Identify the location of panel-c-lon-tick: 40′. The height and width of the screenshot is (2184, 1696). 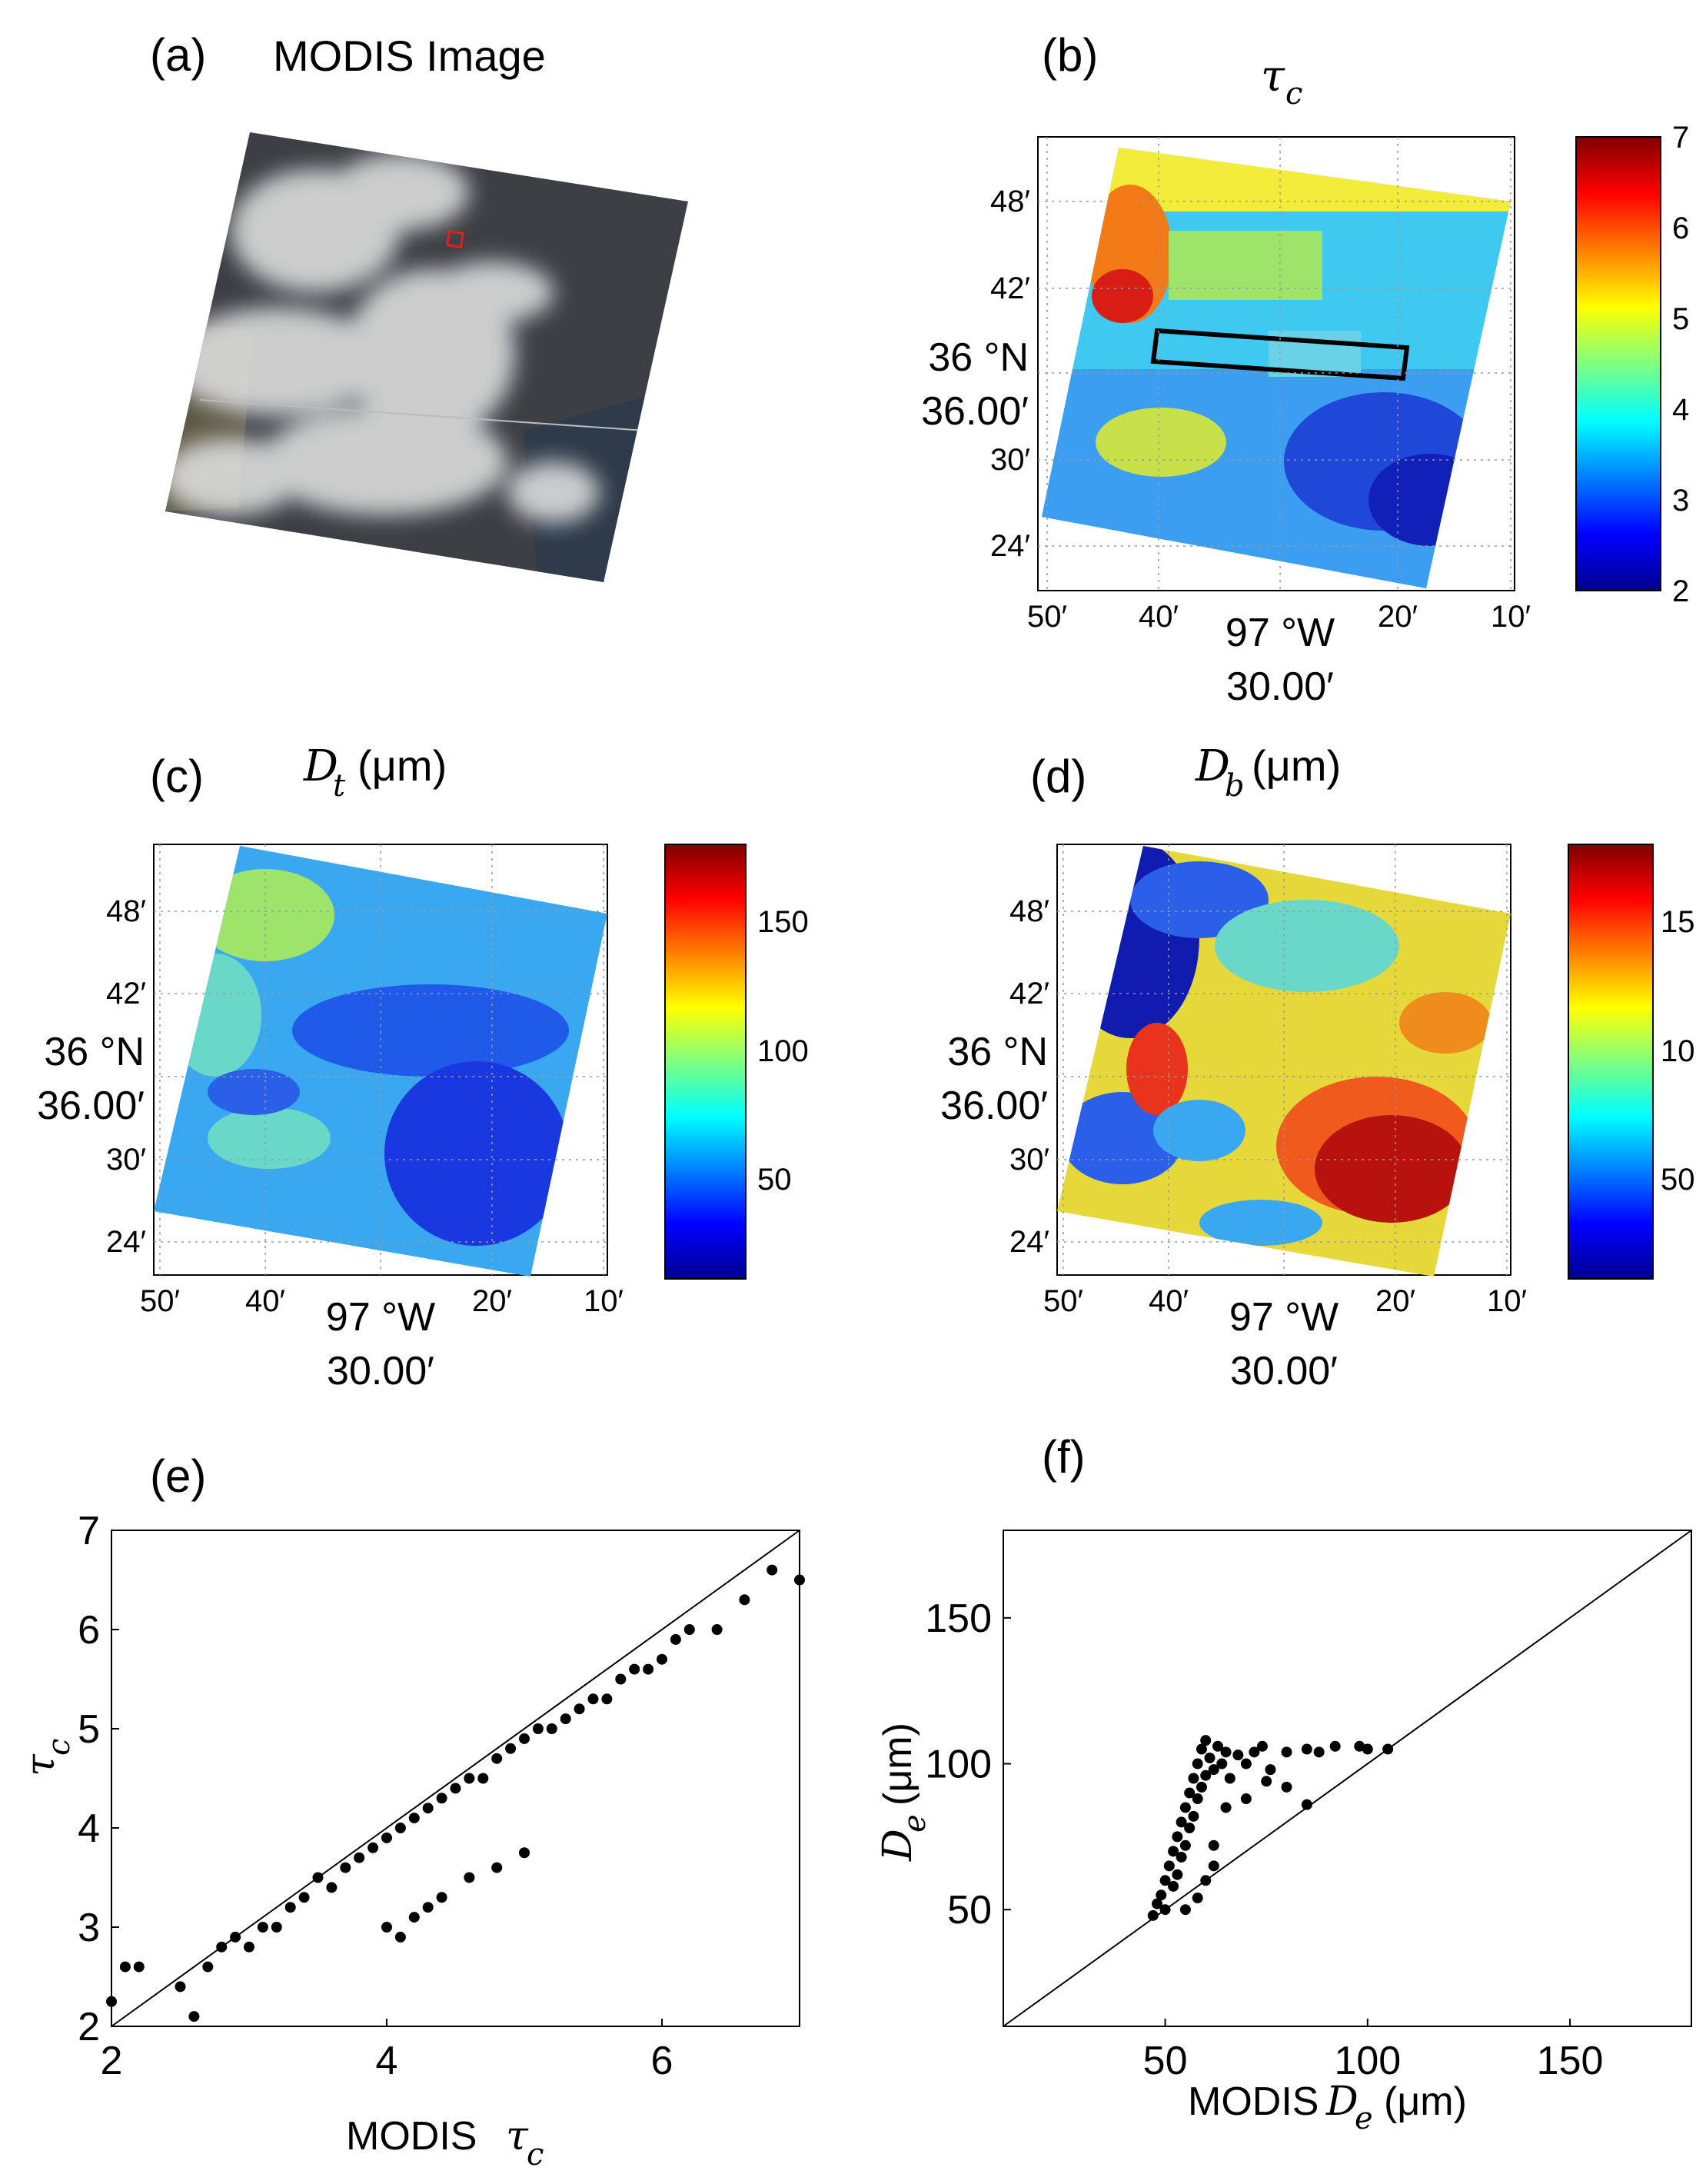
(265, 1301).